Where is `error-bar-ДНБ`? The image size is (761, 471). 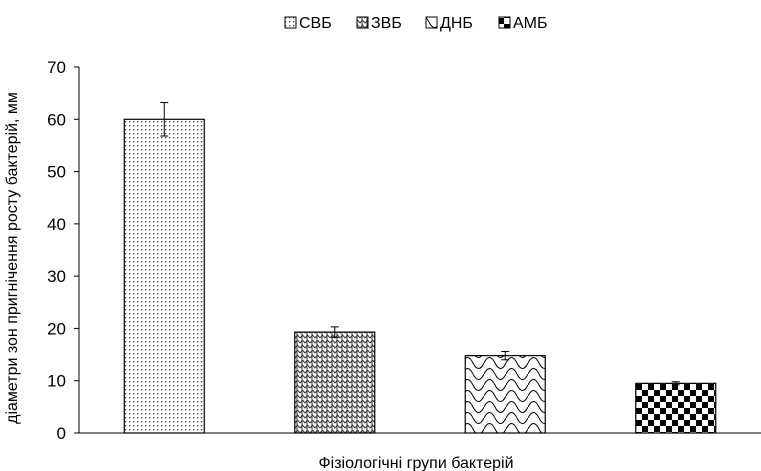 error-bar-ДНБ is located at coordinates (505, 355).